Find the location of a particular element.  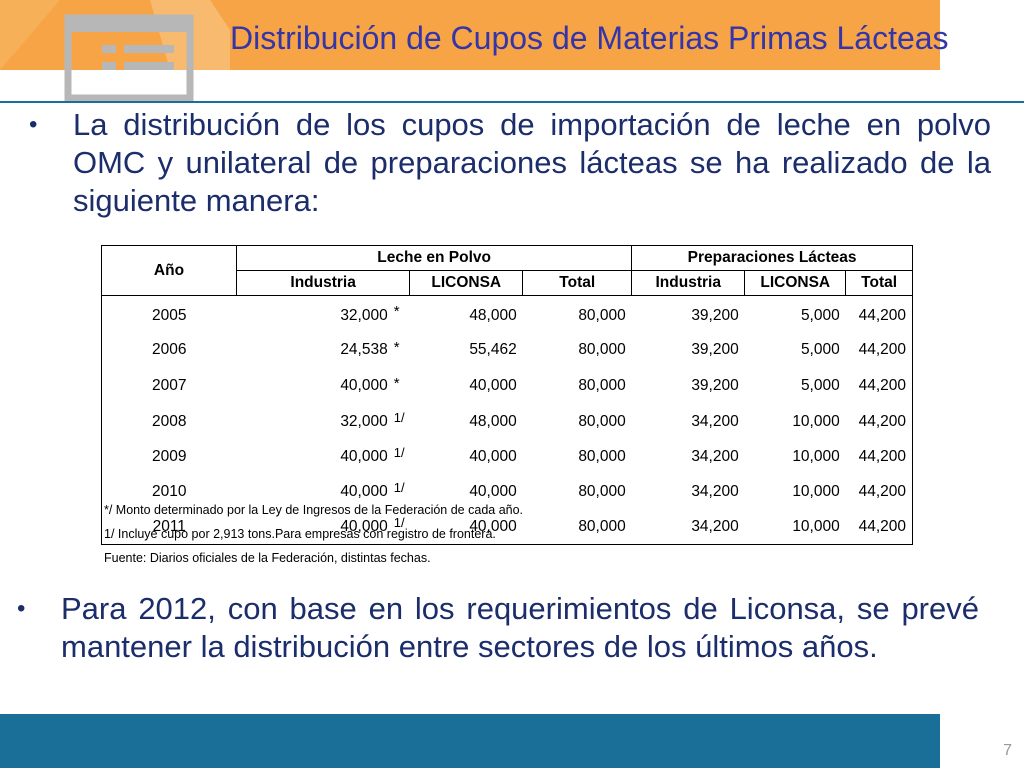

table-row: 2007 40,000 * 40,000 80,000 39,200 5,000 44,200 is located at coordinates (507, 386).